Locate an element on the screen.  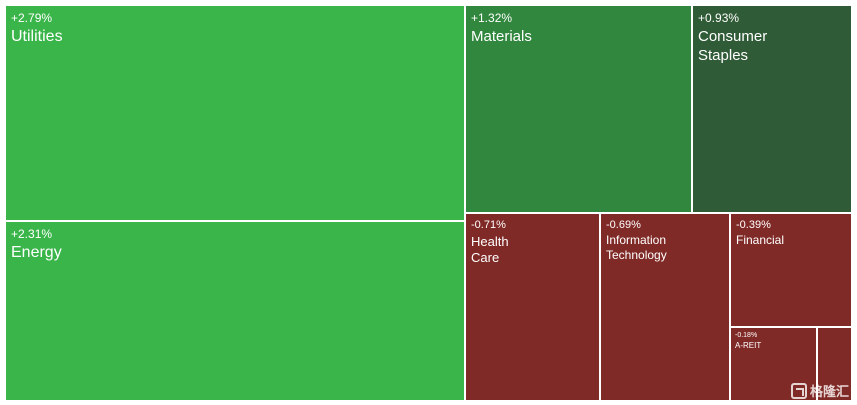
tile-sector-label: Energy is located at coordinates (36, 252).